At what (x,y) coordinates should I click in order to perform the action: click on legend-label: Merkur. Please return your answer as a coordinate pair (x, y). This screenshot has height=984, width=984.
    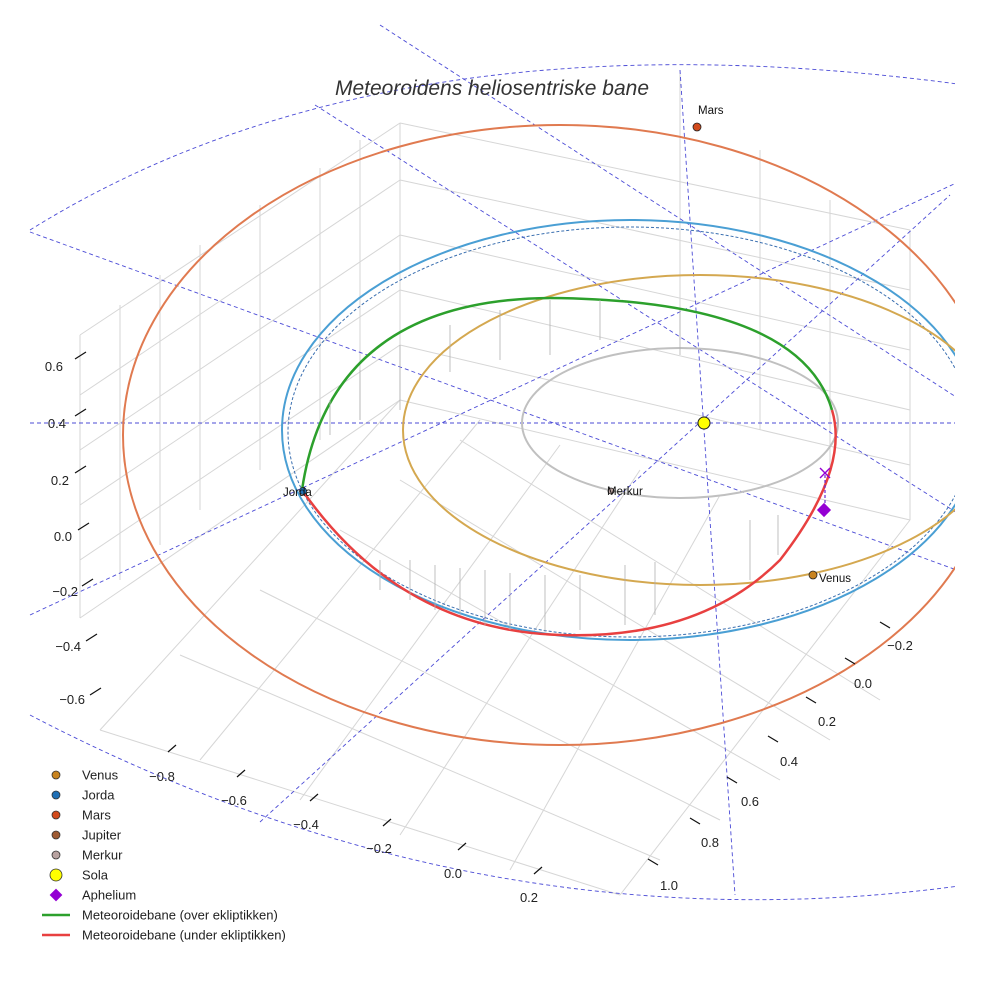
    Looking at the image, I should click on (102, 855).